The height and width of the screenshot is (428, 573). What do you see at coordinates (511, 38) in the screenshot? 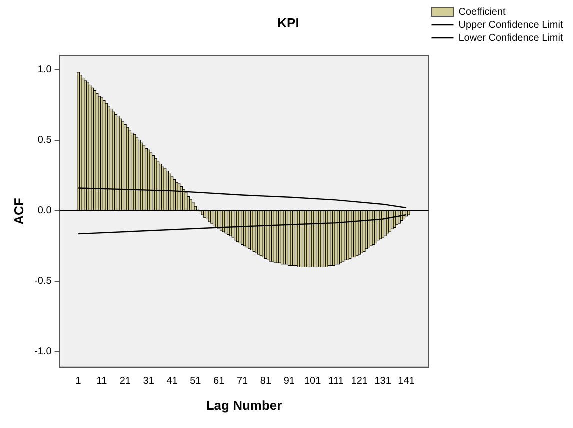
I see `legend-label: Lower Confidence Limit` at bounding box center [511, 38].